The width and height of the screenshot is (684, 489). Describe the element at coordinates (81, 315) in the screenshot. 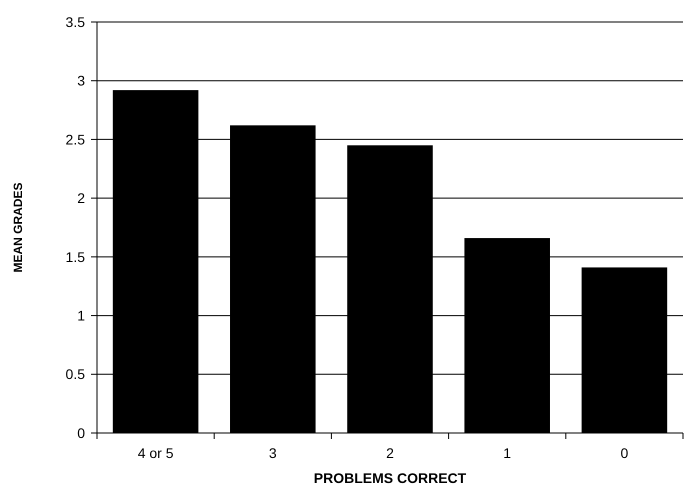

I see `y-tick-label: 1` at that location.